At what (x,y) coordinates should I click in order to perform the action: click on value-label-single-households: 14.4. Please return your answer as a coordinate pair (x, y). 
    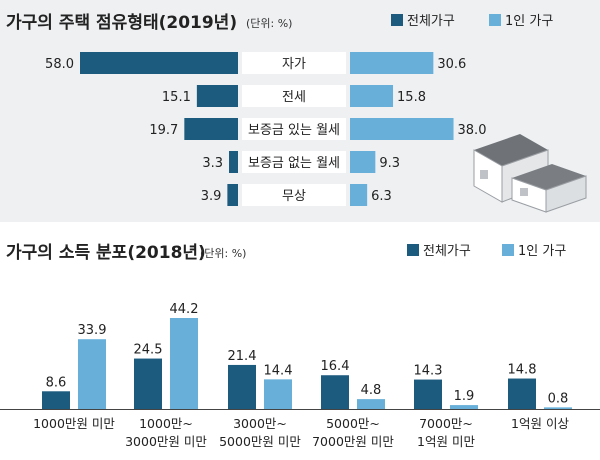
    Looking at the image, I should click on (278, 370).